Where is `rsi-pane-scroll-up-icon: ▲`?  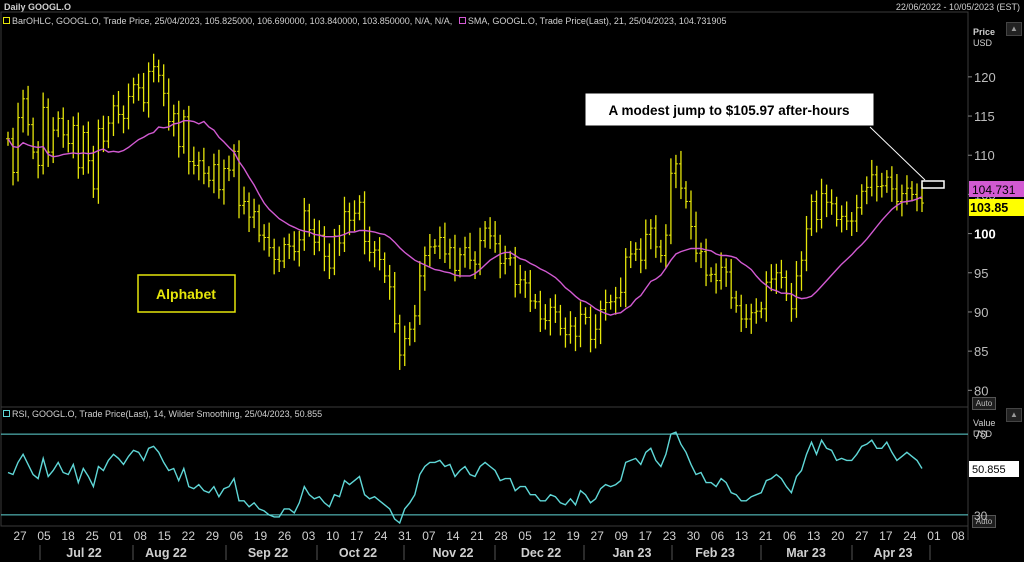
rsi-pane-scroll-up-icon: ▲ is located at coordinates (1014, 415).